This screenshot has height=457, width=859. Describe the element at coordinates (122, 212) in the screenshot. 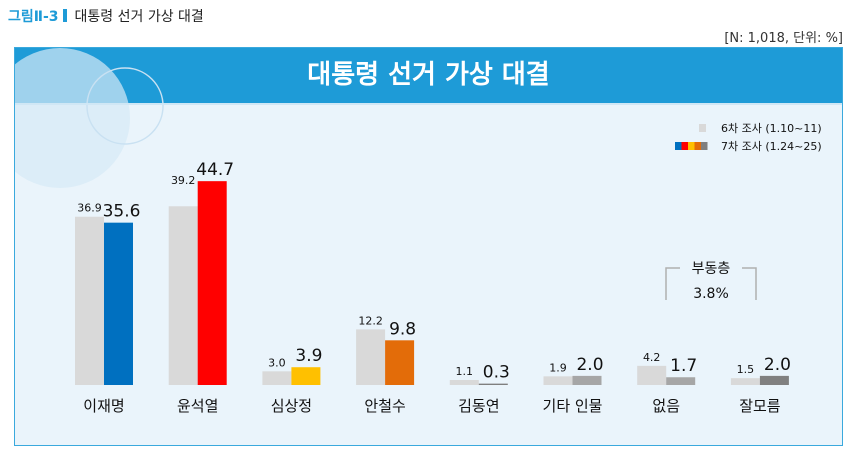

I see `value-label-survey7: 35.6` at that location.